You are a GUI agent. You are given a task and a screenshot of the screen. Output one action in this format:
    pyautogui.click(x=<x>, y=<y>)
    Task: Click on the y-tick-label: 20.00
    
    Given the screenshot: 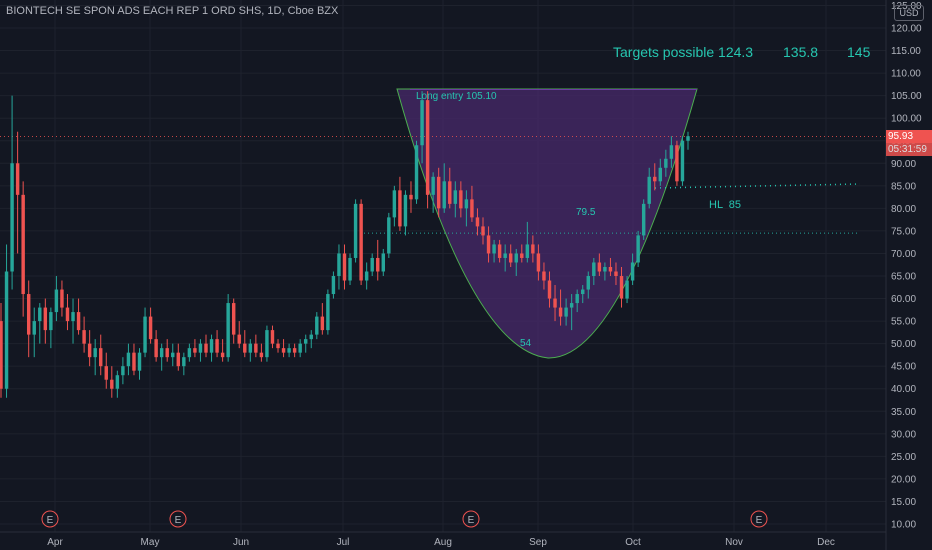 What is the action you would take?
    pyautogui.click(x=903, y=479)
    